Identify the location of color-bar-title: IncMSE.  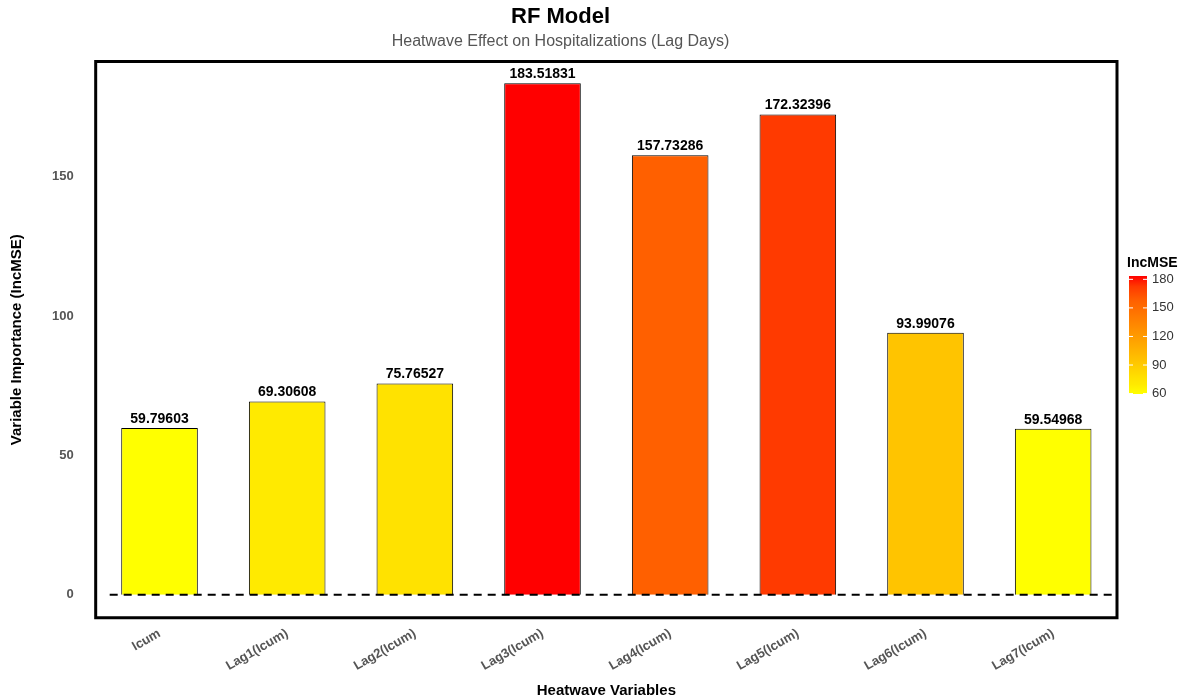
(1152, 261).